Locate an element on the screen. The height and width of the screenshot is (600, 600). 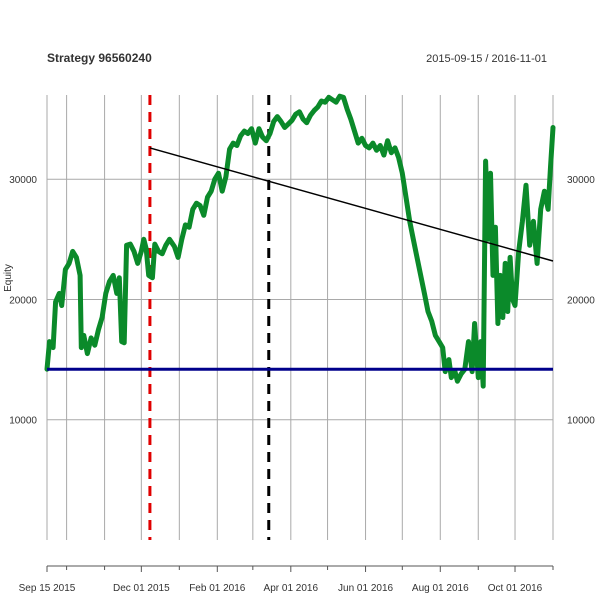
x-tick-label-5: Aug 01 2016 is located at coordinates (440, 588).